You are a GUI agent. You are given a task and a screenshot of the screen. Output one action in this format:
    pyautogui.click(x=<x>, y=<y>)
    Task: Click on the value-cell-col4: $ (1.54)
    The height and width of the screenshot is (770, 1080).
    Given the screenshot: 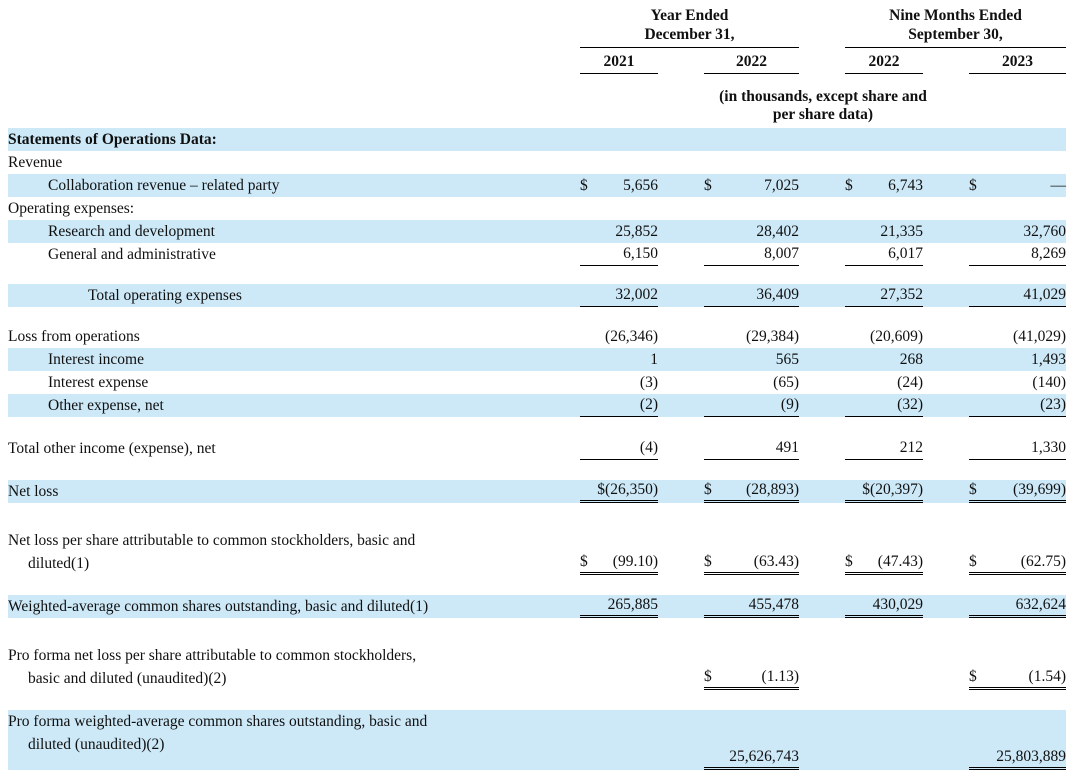 What is the action you would take?
    pyautogui.click(x=1017, y=678)
    